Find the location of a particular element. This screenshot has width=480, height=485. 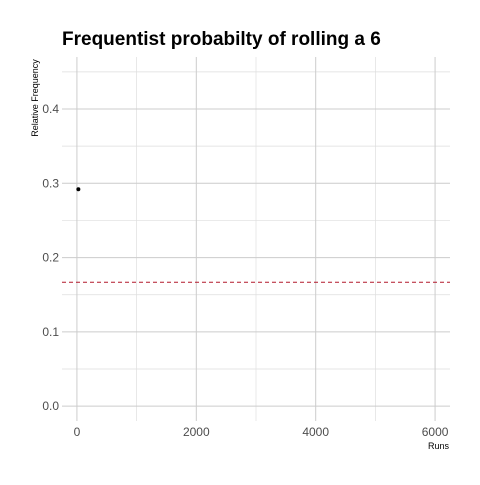

x-tick-label: 2000 is located at coordinates (196, 432).